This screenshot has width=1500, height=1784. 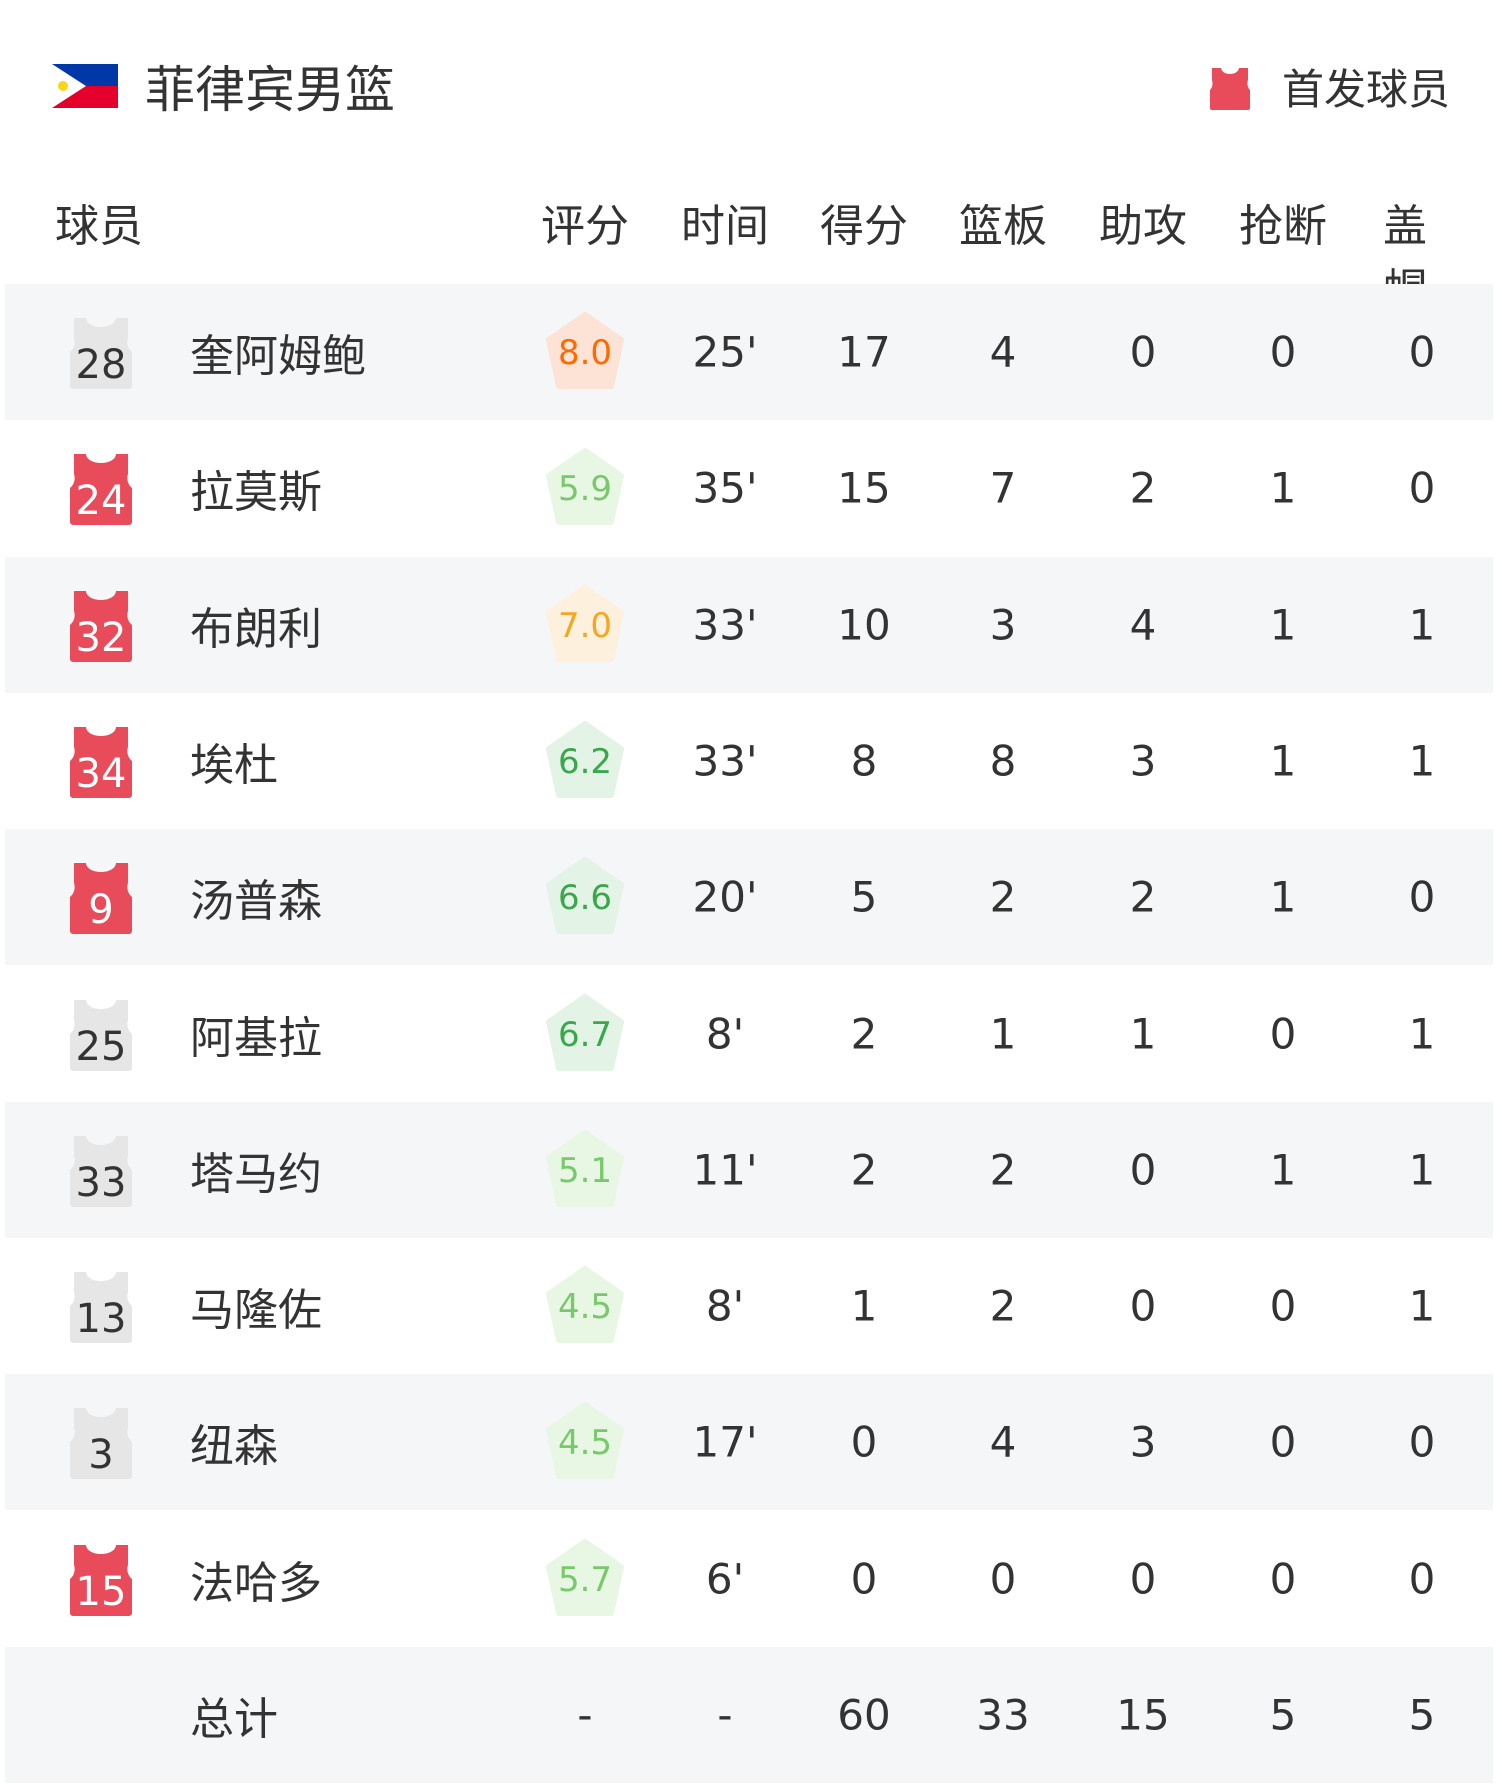 What do you see at coordinates (750, 85) in the screenshot?
I see `team-header: 菲律宾男篮 首发球员` at bounding box center [750, 85].